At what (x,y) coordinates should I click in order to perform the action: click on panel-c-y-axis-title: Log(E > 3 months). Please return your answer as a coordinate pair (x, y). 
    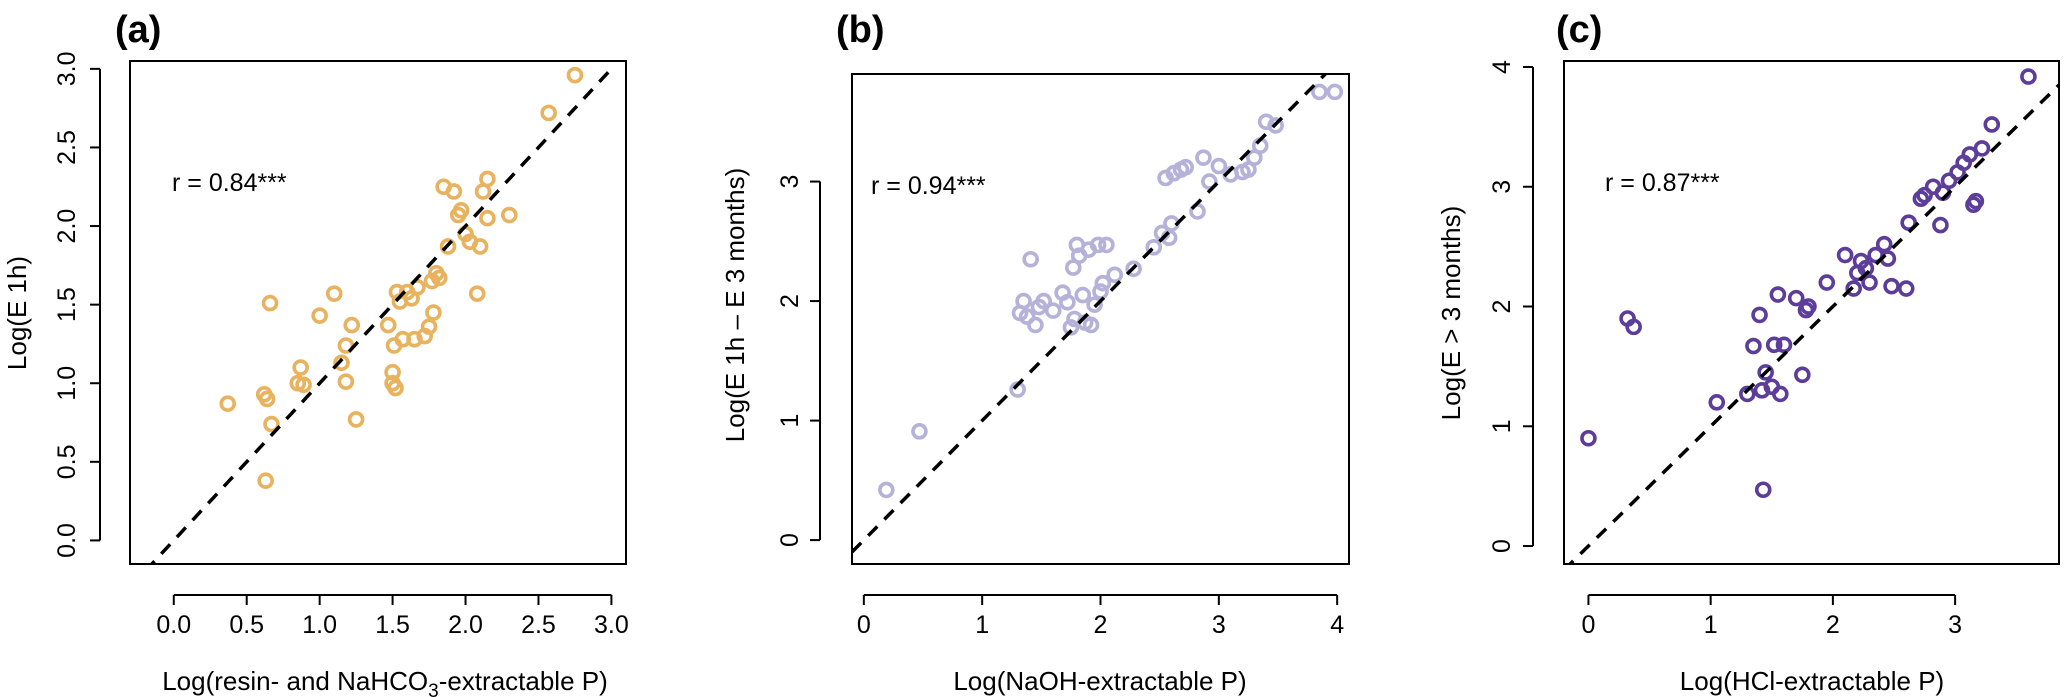
    Looking at the image, I should click on (1451, 313).